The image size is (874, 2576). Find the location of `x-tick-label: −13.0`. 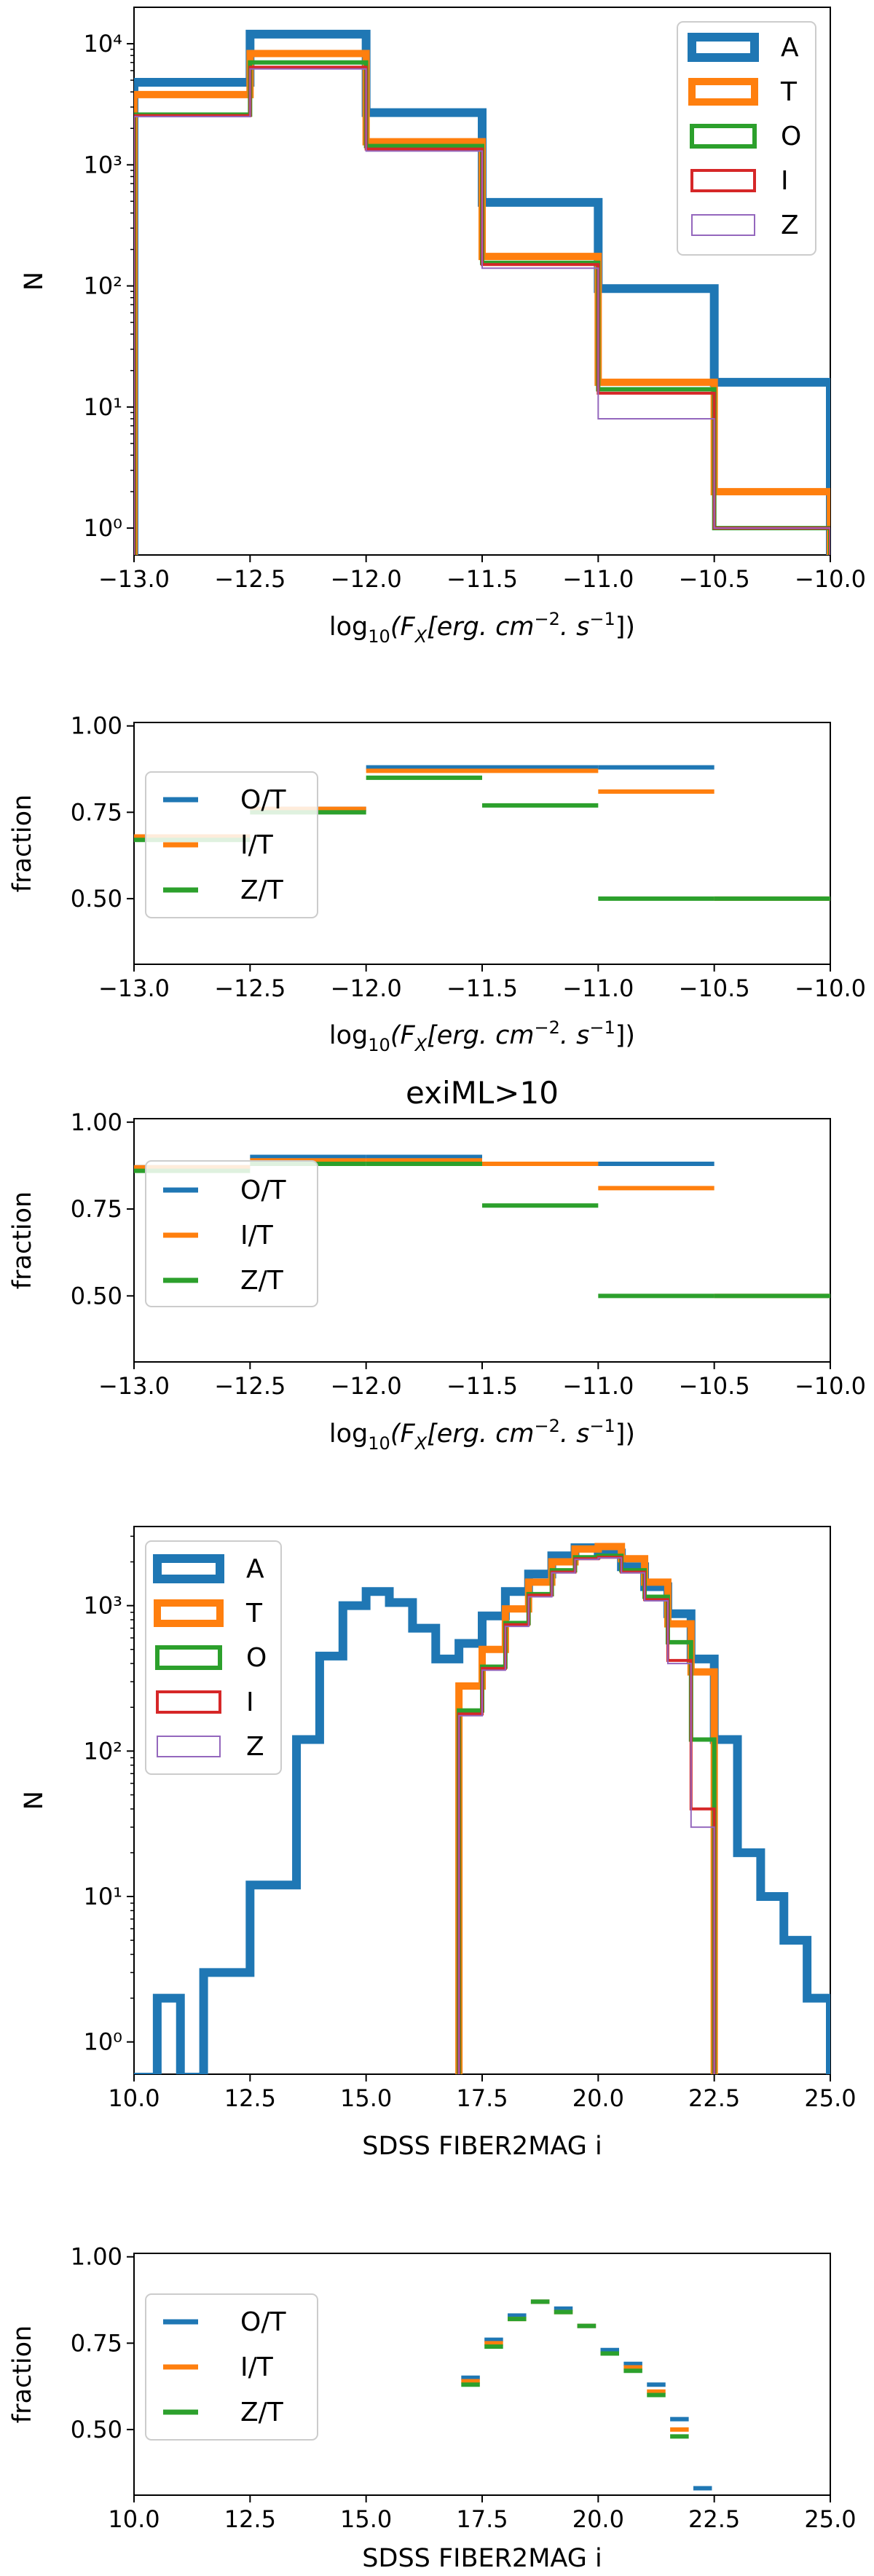

x-tick-label: −13.0 is located at coordinates (134, 988).